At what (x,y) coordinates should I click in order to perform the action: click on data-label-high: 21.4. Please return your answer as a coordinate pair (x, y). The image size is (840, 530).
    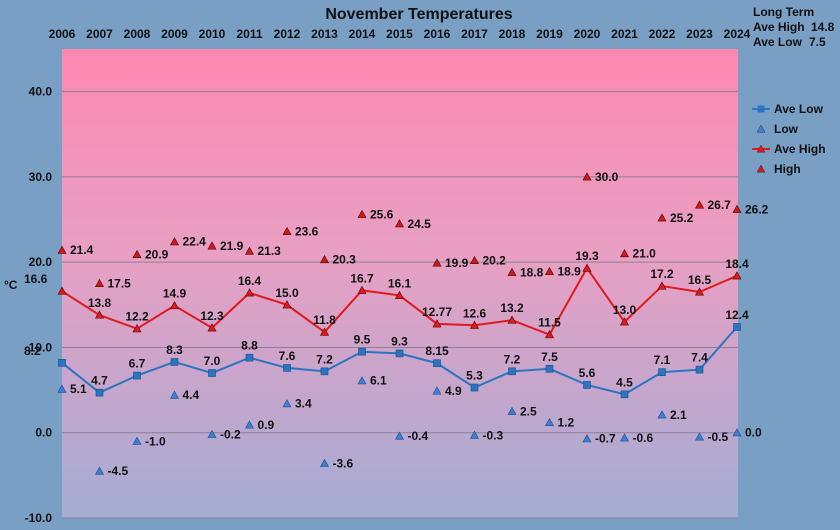
    Looking at the image, I should click on (82, 250).